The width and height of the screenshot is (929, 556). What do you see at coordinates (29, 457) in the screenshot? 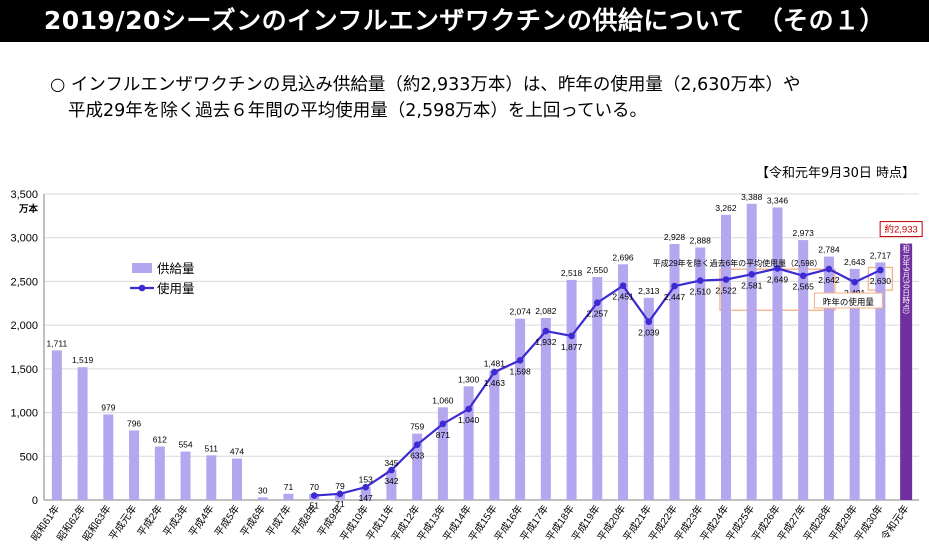
I see `y-tick-label: 500` at bounding box center [29, 457].